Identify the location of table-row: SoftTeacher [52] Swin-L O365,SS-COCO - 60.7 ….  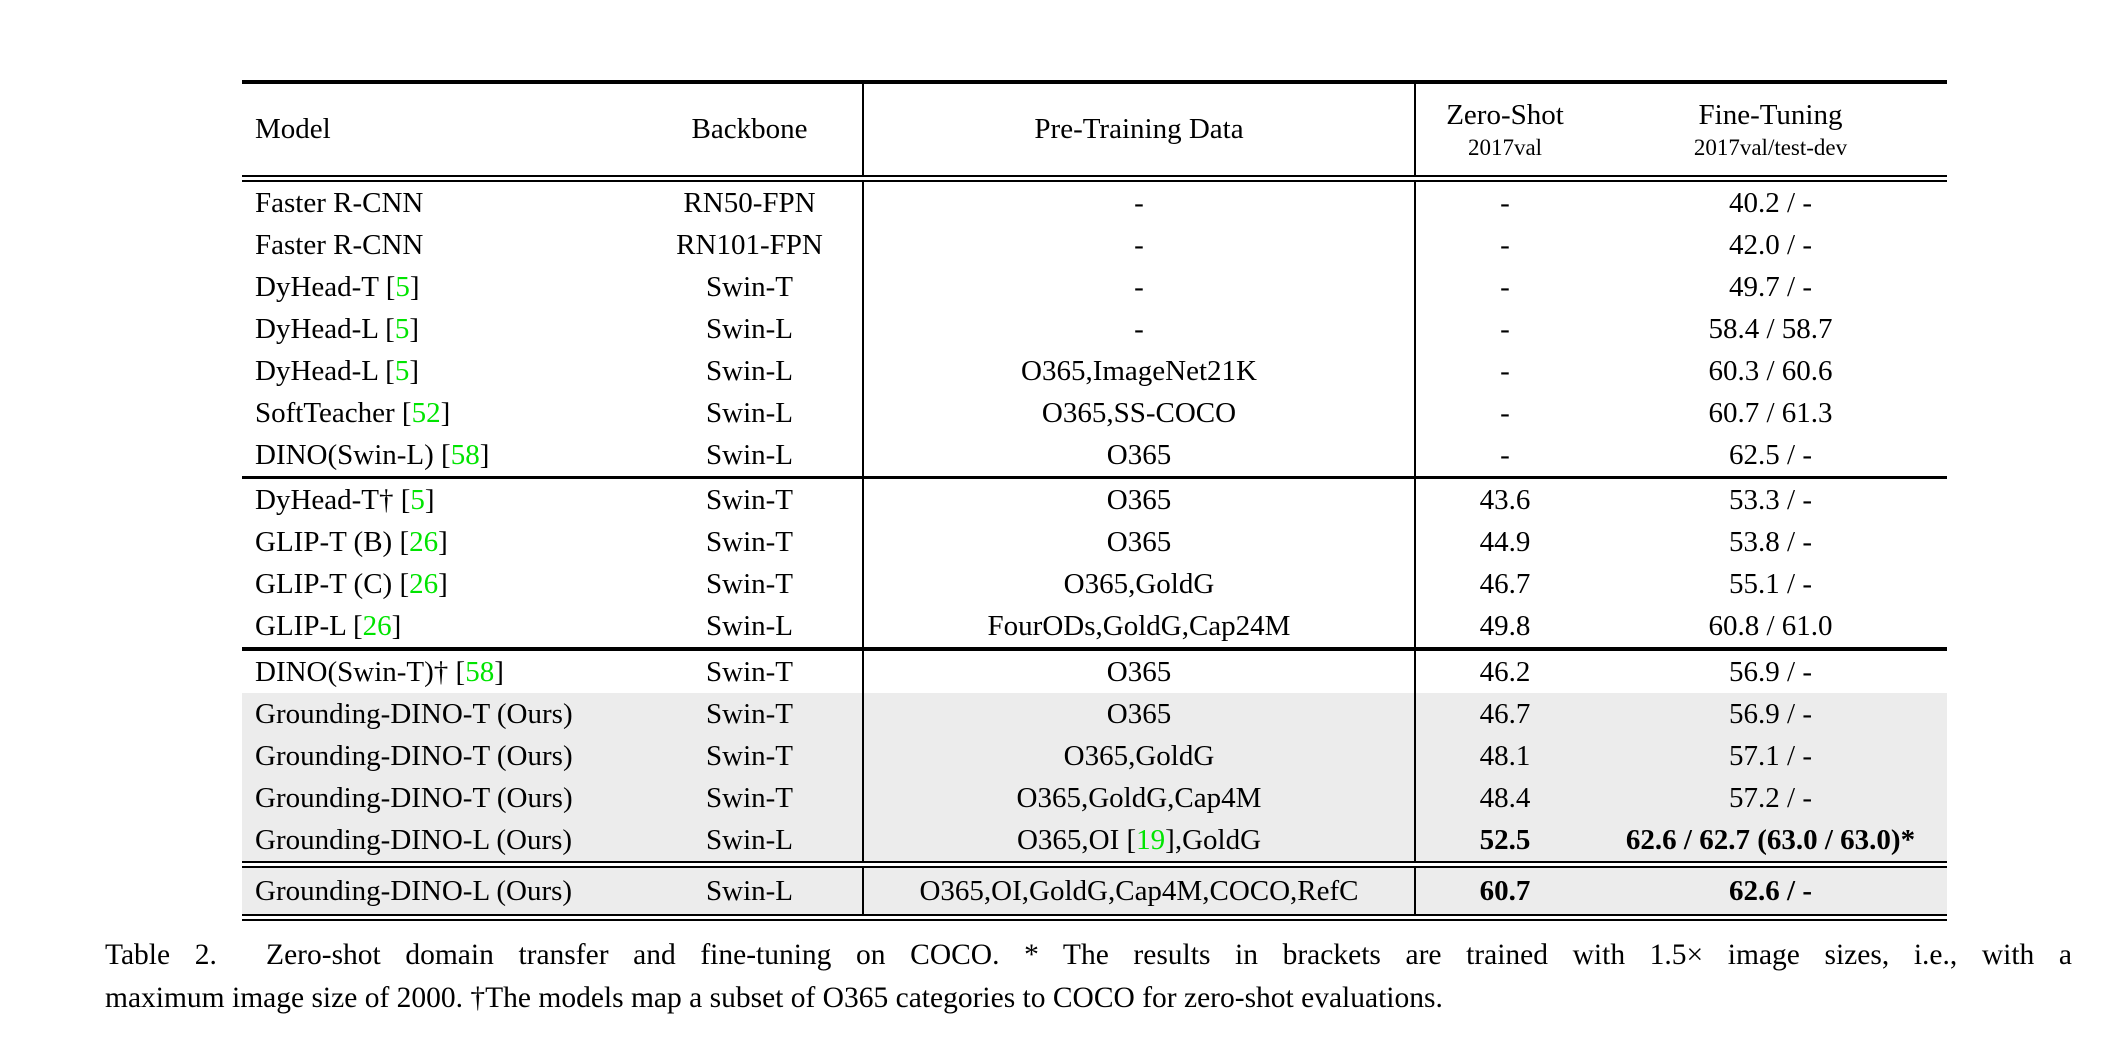
(1094, 413).